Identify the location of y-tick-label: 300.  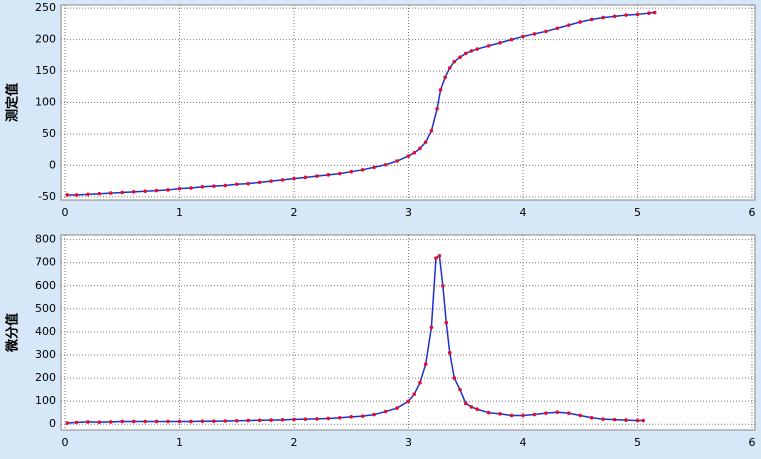
(45, 354).